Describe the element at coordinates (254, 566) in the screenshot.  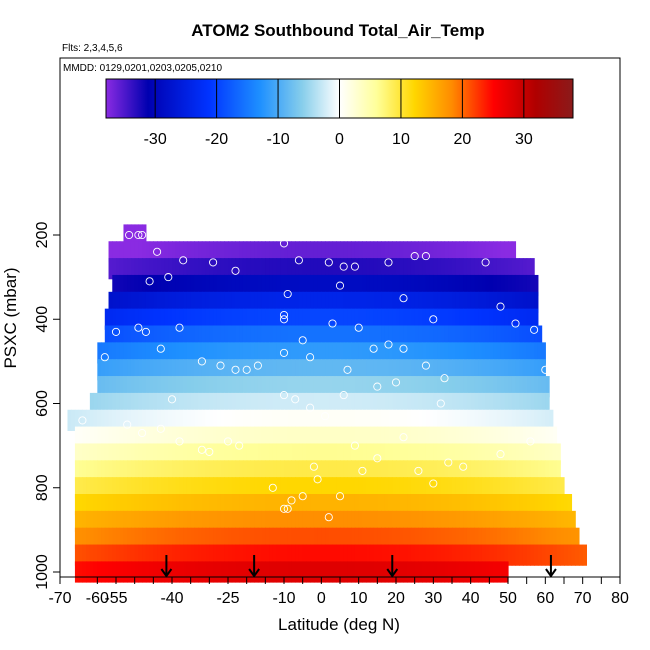
I see `flight-marker-arrow` at that location.